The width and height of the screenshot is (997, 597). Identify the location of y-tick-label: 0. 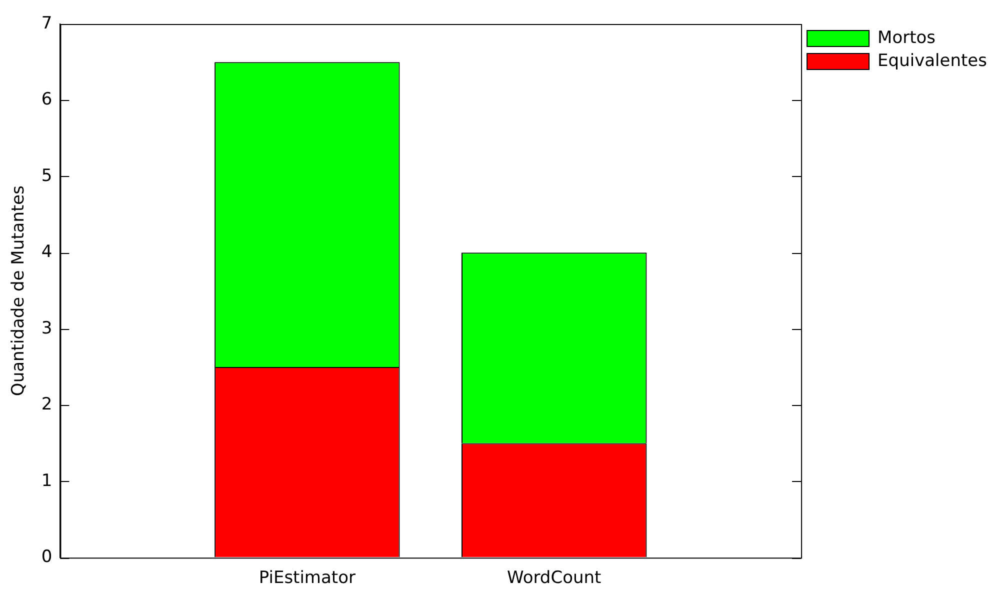
(46, 557).